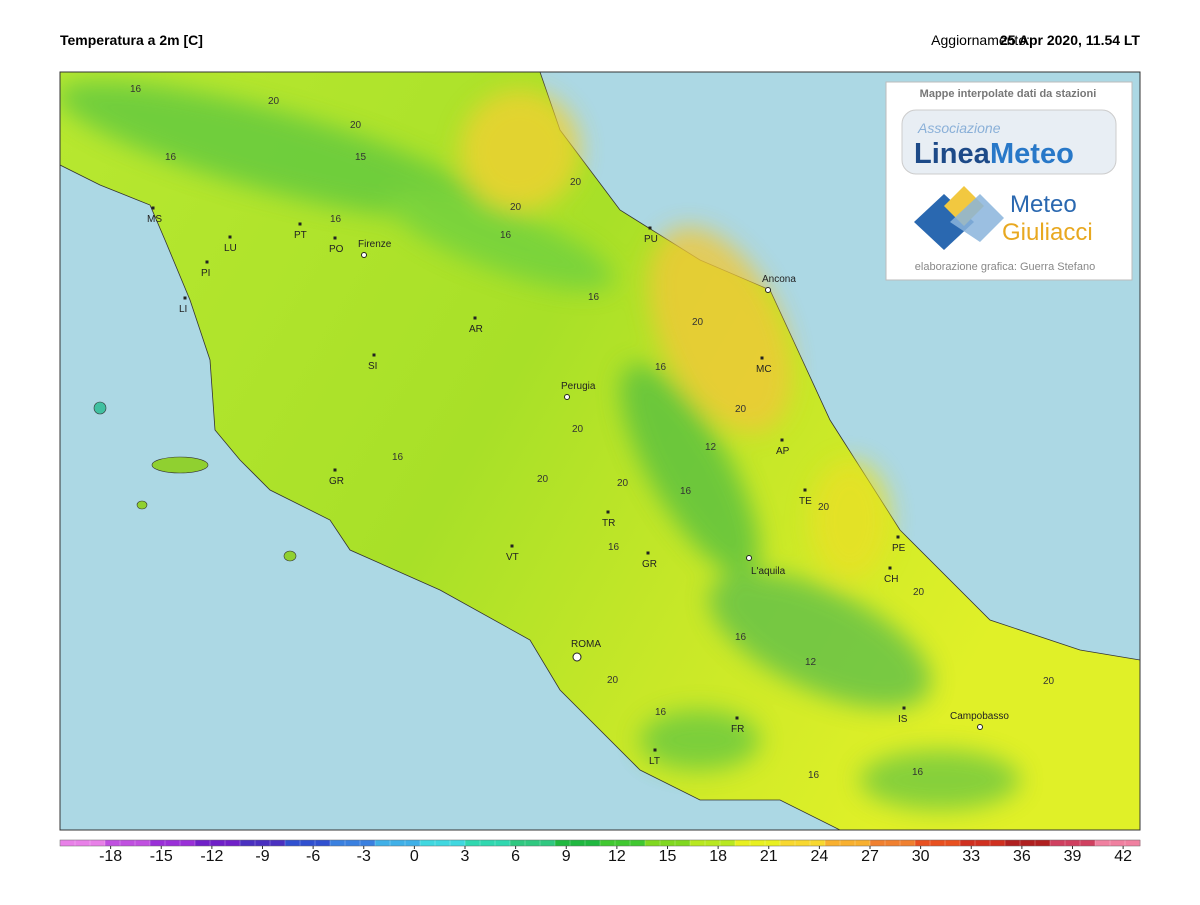  Describe the element at coordinates (364, 856) in the screenshot. I see `colorbar-tick-label: -3` at that location.